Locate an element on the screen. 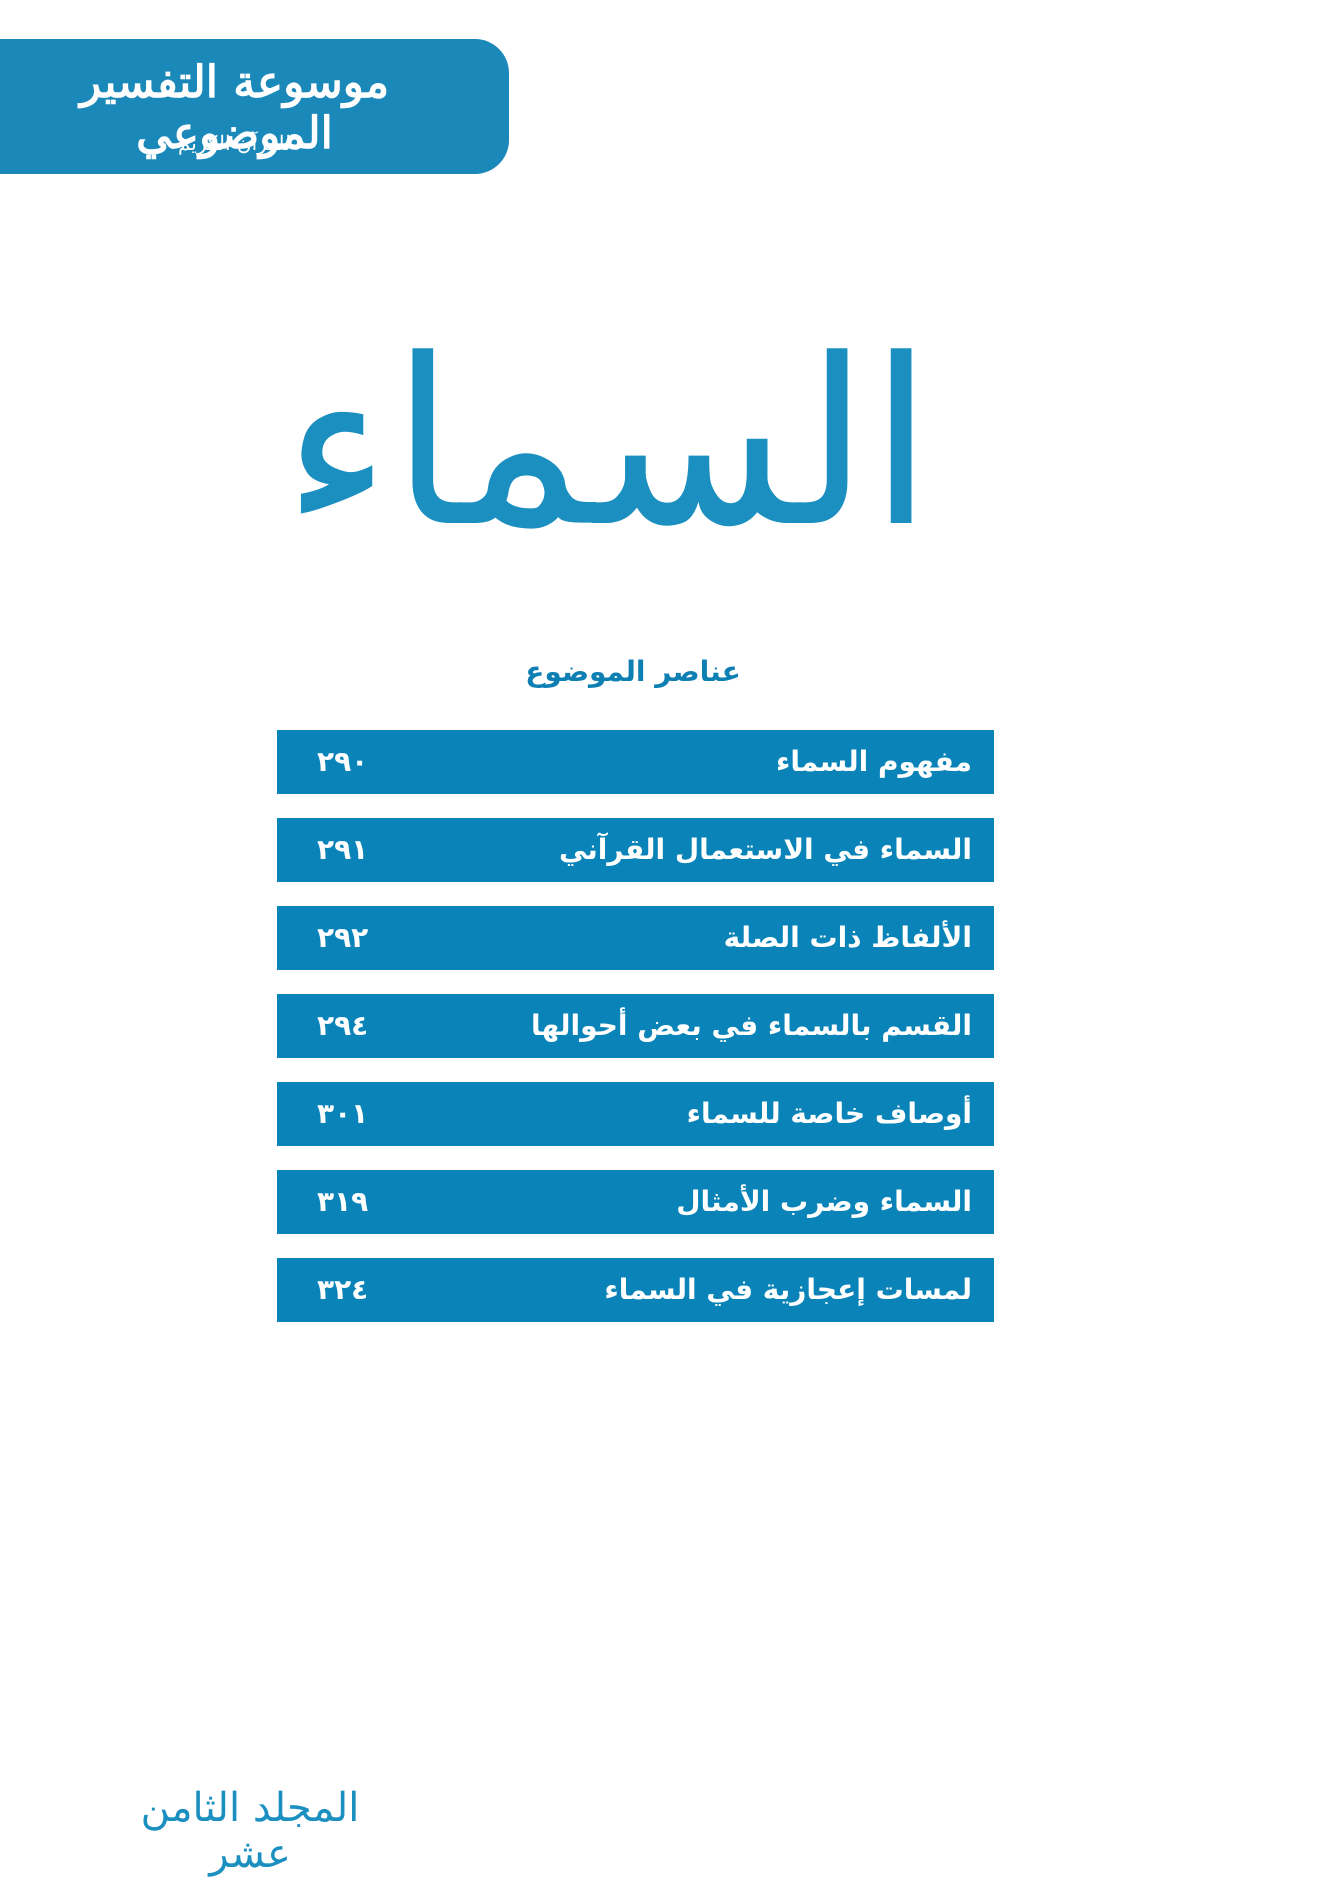  toc-item-title: الألفاظ ذات الصلة is located at coordinates (847, 937).